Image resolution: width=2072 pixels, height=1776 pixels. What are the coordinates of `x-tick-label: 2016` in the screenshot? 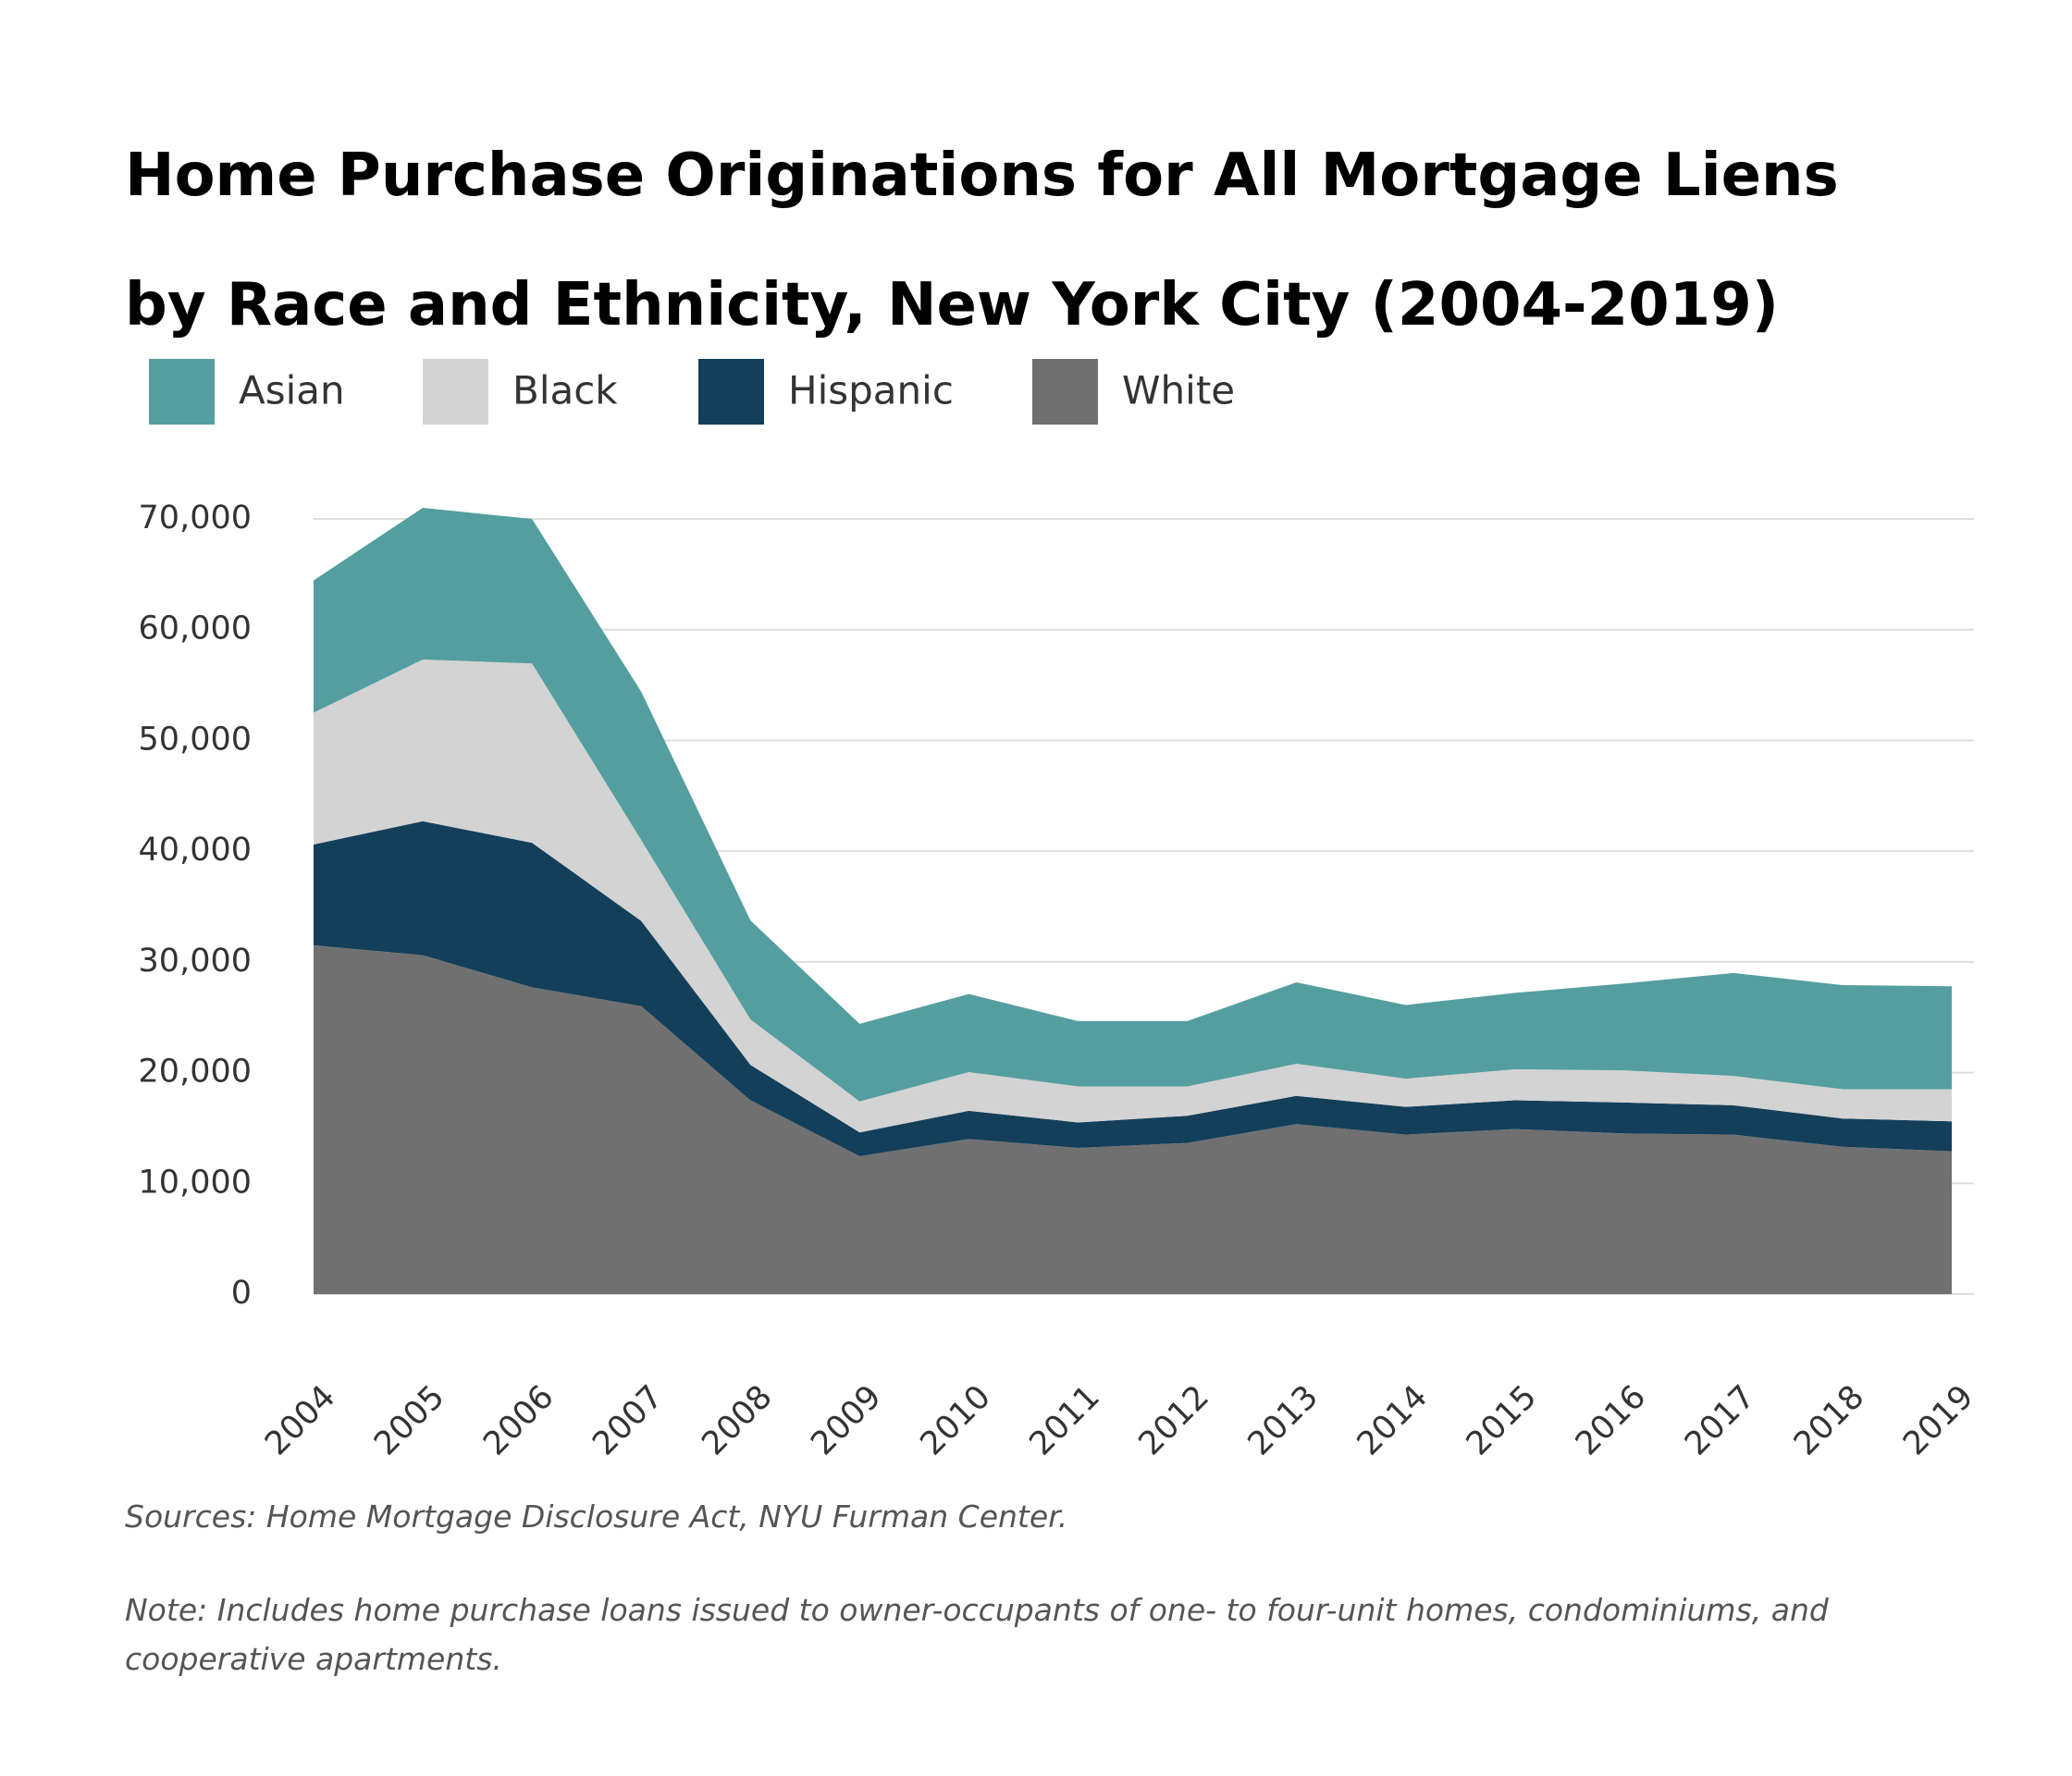 It's located at (1611, 1420).